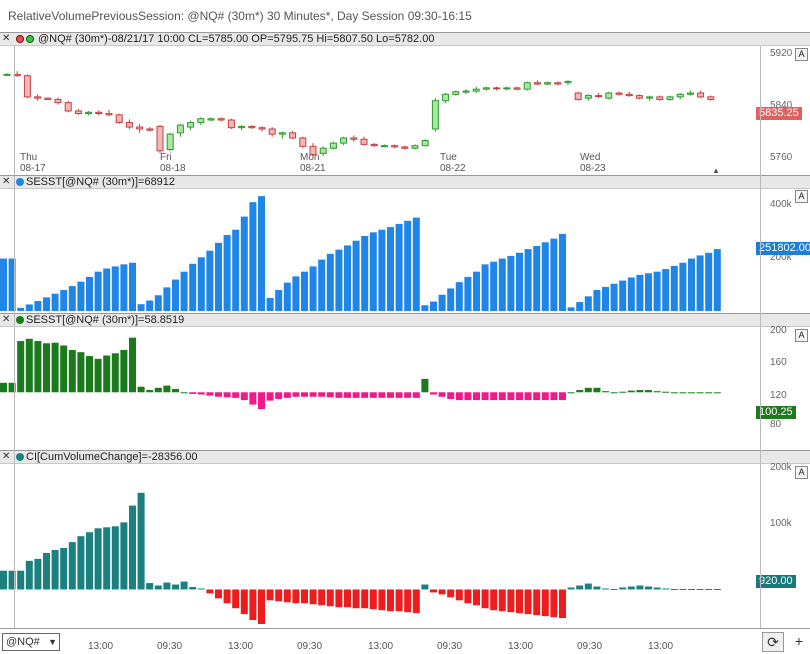 The image size is (810, 654). Describe the element at coordinates (799, 642) in the screenshot. I see `add-button: +` at that location.